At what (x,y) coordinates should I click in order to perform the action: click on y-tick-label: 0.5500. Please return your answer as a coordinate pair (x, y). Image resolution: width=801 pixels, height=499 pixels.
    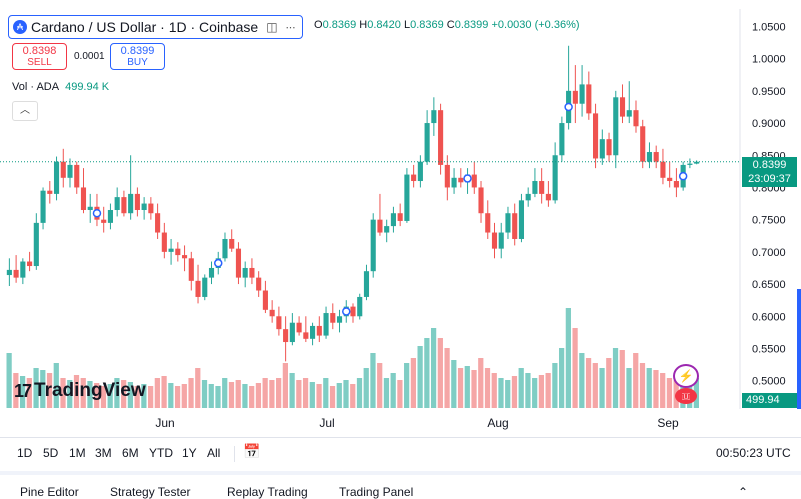
    Looking at the image, I should click on (769, 349).